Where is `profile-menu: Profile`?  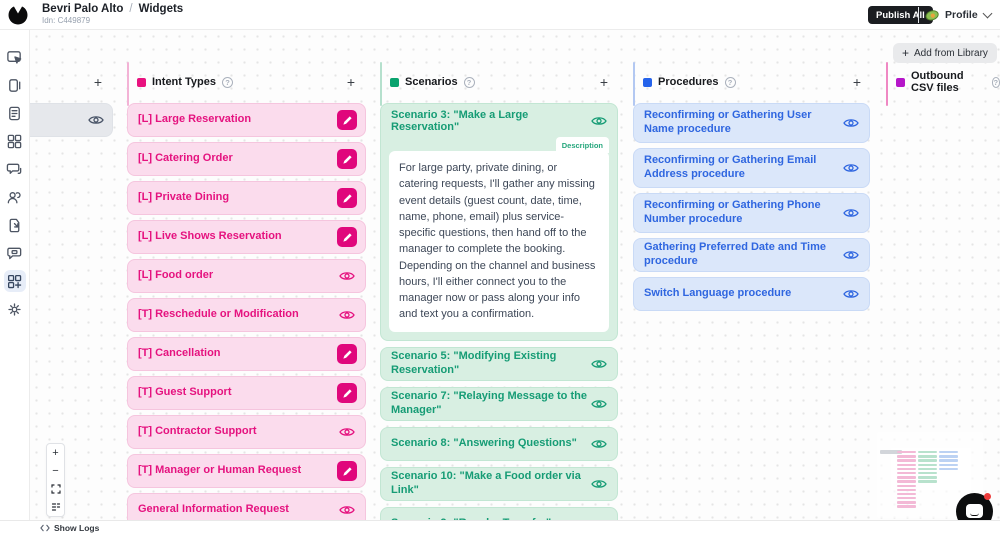 profile-menu: Profile is located at coordinates (959, 15).